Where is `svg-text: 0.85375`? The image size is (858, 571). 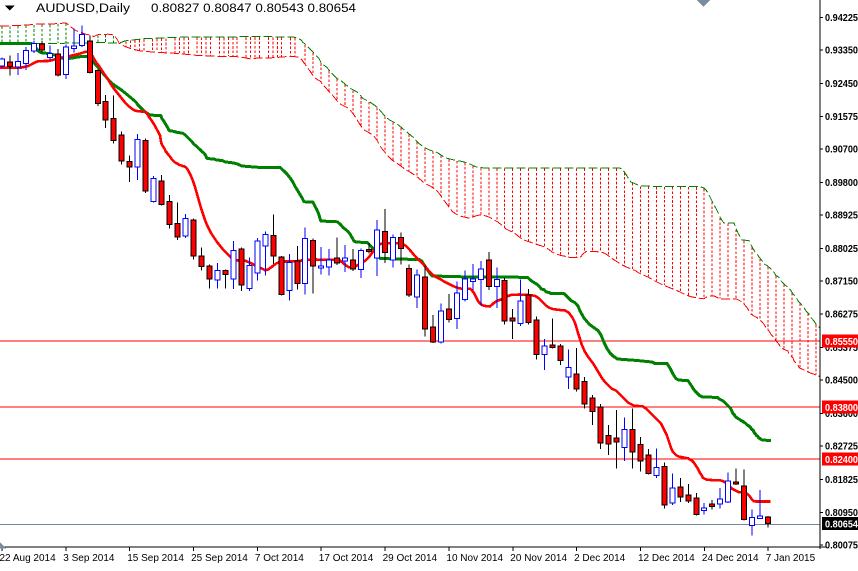
svg-text: 0.85375 is located at coordinates (841, 348).